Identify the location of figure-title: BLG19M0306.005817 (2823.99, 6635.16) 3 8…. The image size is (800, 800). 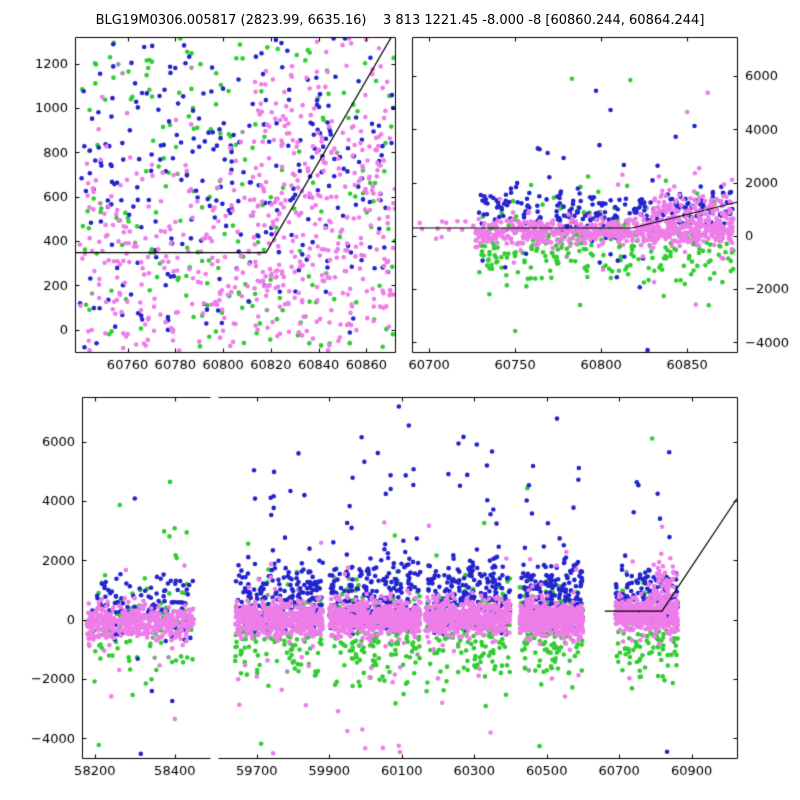
(400, 20).